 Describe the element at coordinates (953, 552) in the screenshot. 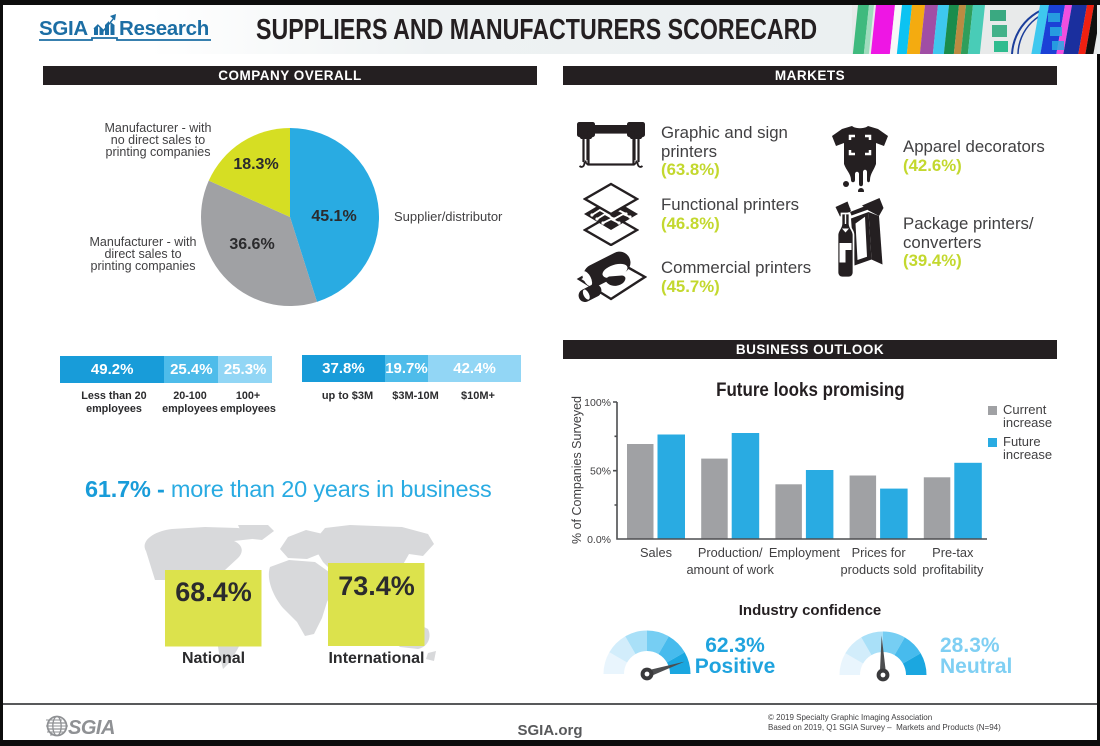

I see `svg-text: Pre-tax` at that location.